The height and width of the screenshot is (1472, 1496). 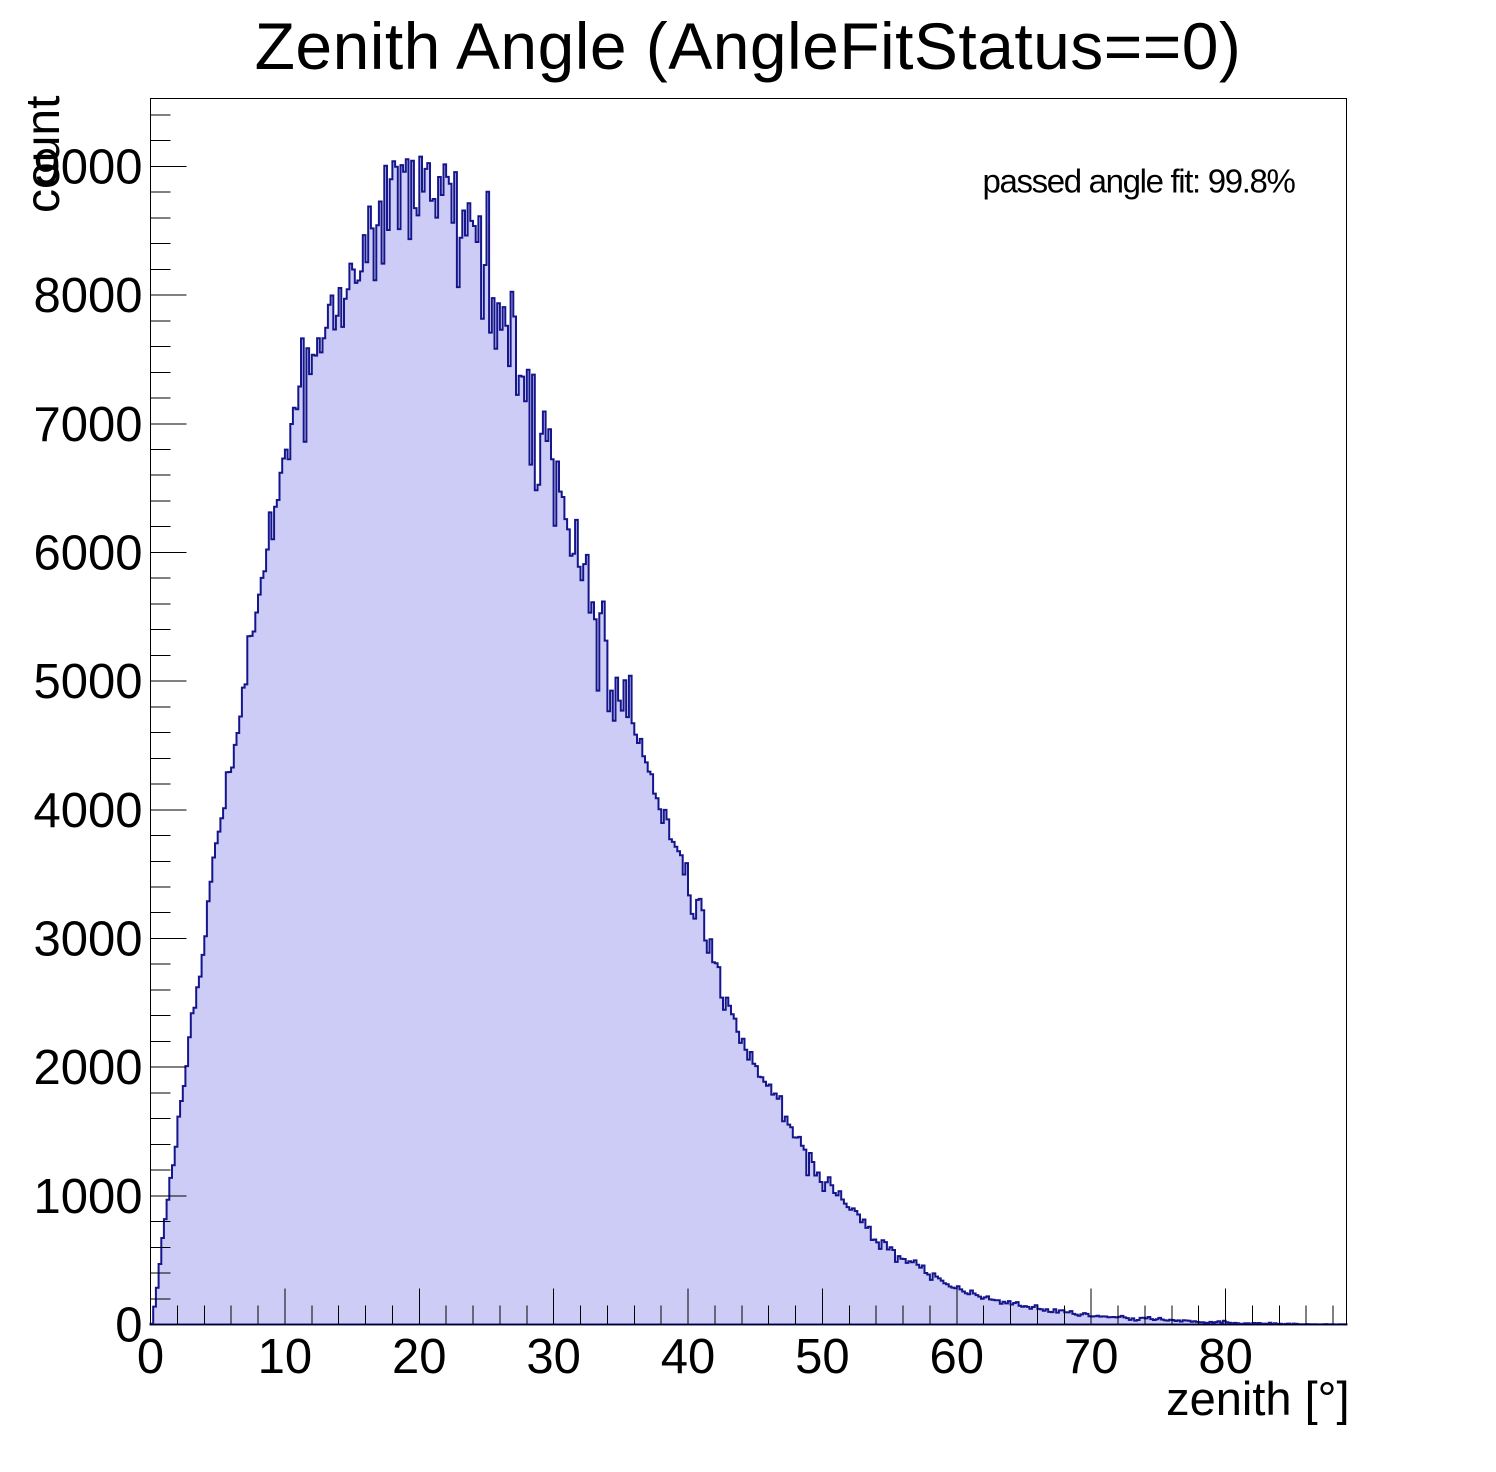 What do you see at coordinates (419, 1357) in the screenshot?
I see `svg-text: 20` at bounding box center [419, 1357].